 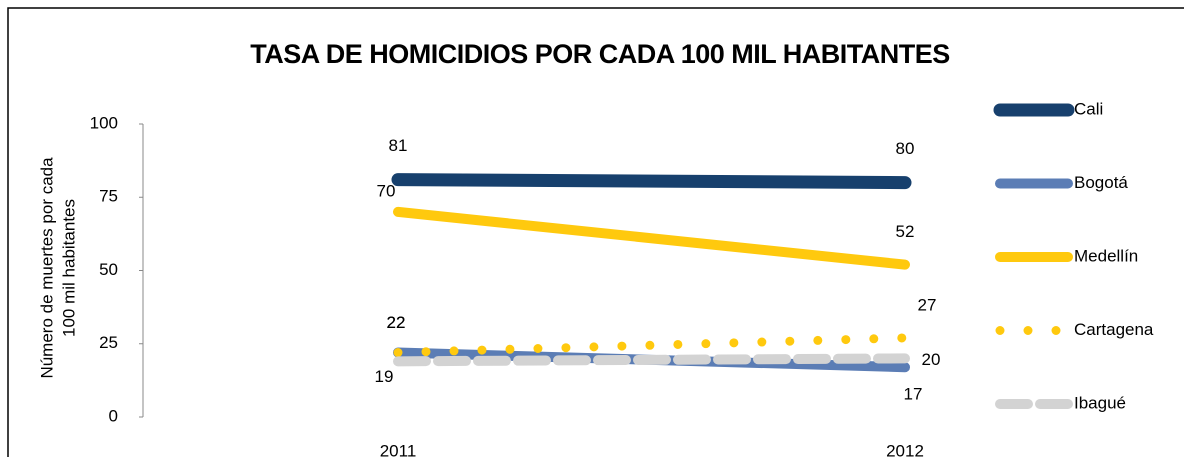 What do you see at coordinates (905, 148) in the screenshot?
I see `data-label: 80` at bounding box center [905, 148].